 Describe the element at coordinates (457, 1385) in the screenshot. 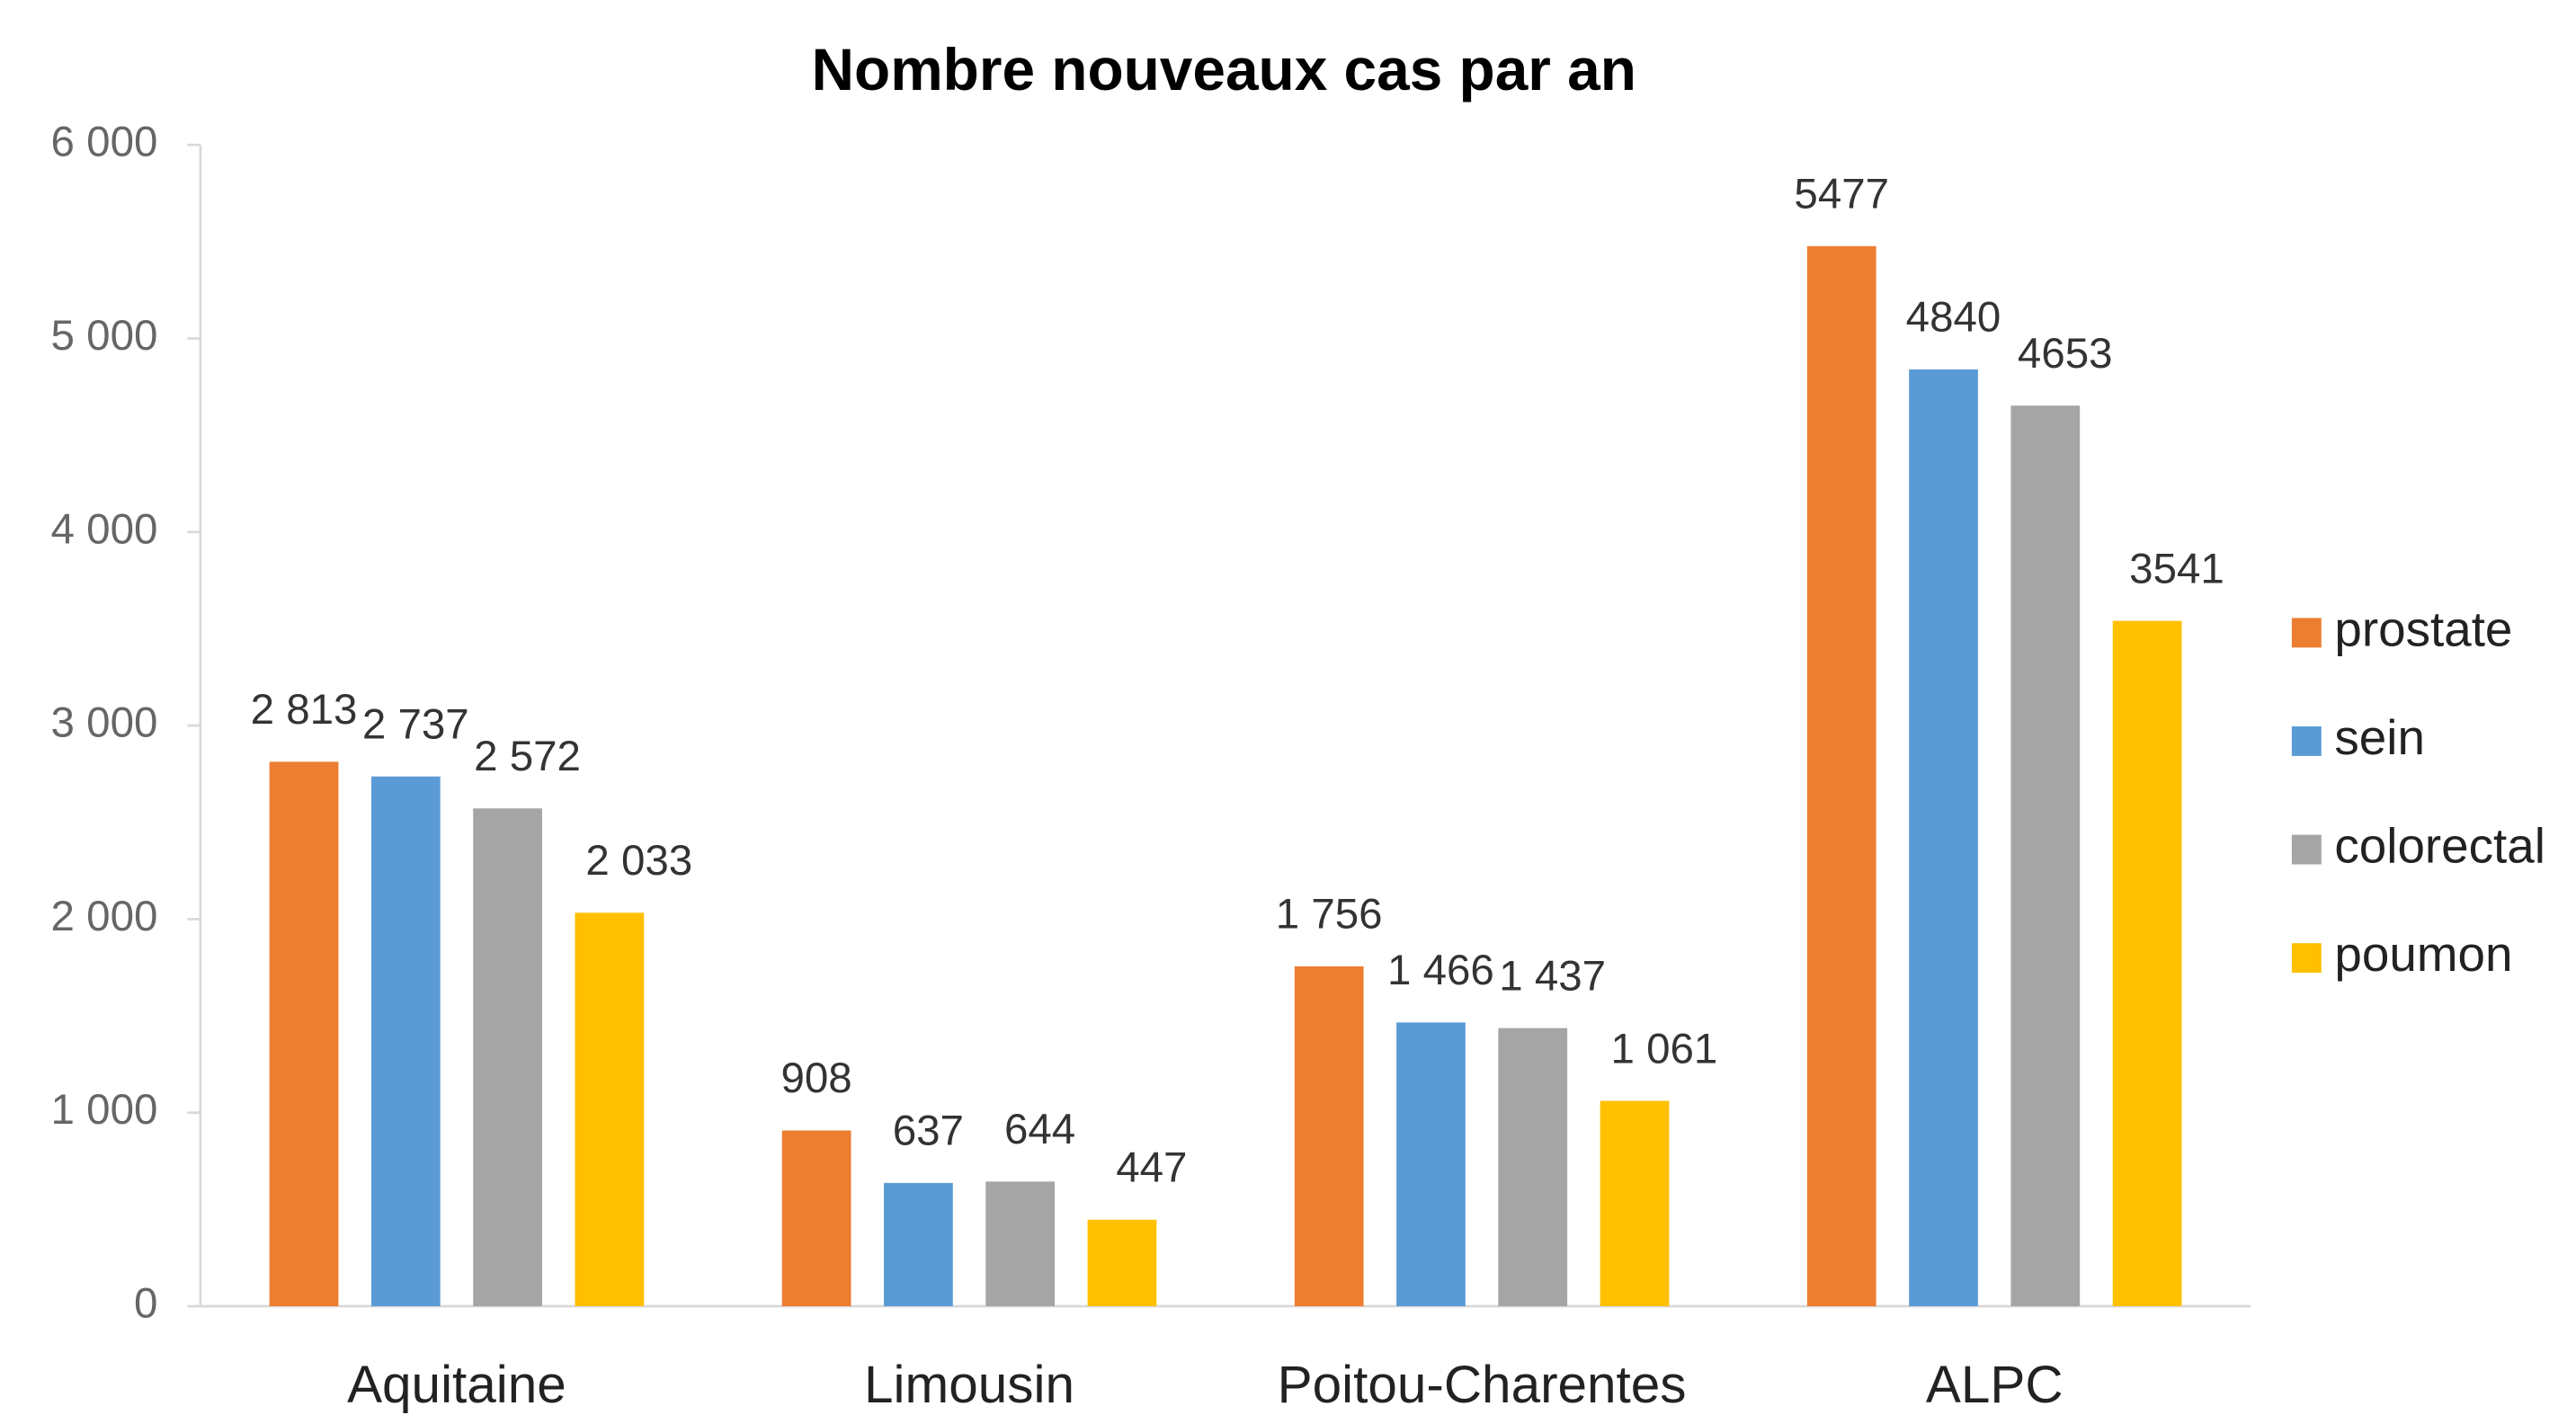

I see `x-tick-label: Aquitaine` at that location.